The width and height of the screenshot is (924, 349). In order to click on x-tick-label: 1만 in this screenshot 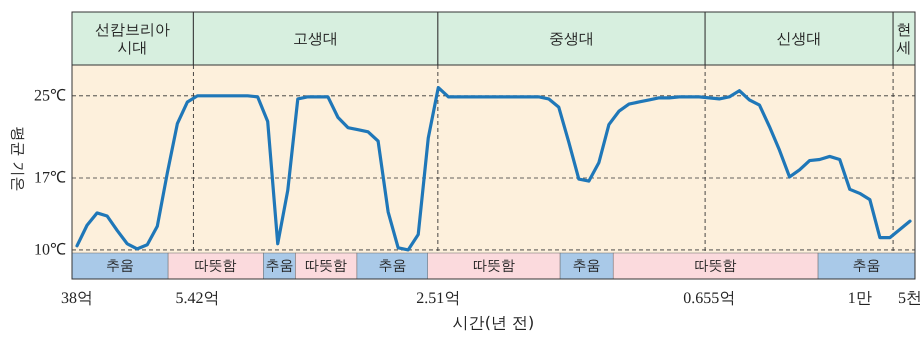, I will do `click(860, 298)`.